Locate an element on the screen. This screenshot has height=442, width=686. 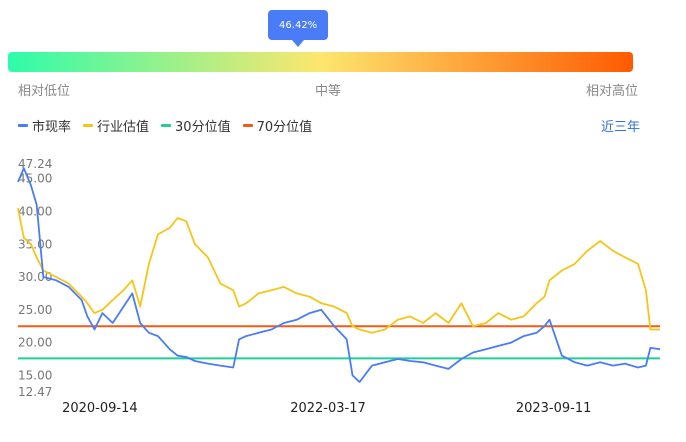
chart-legend: 市现率 行业估值 30分位值 70分位值 is located at coordinates (168, 125).